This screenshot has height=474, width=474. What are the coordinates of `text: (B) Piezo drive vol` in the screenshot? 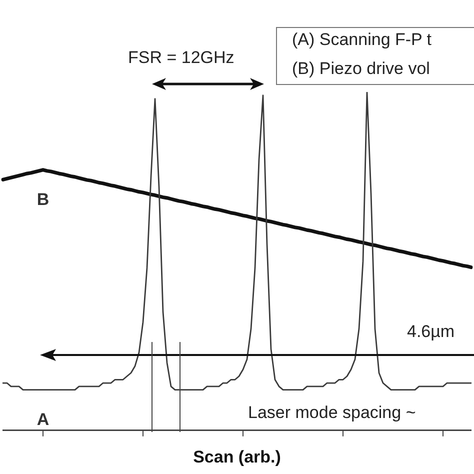 It's located at (361, 69).